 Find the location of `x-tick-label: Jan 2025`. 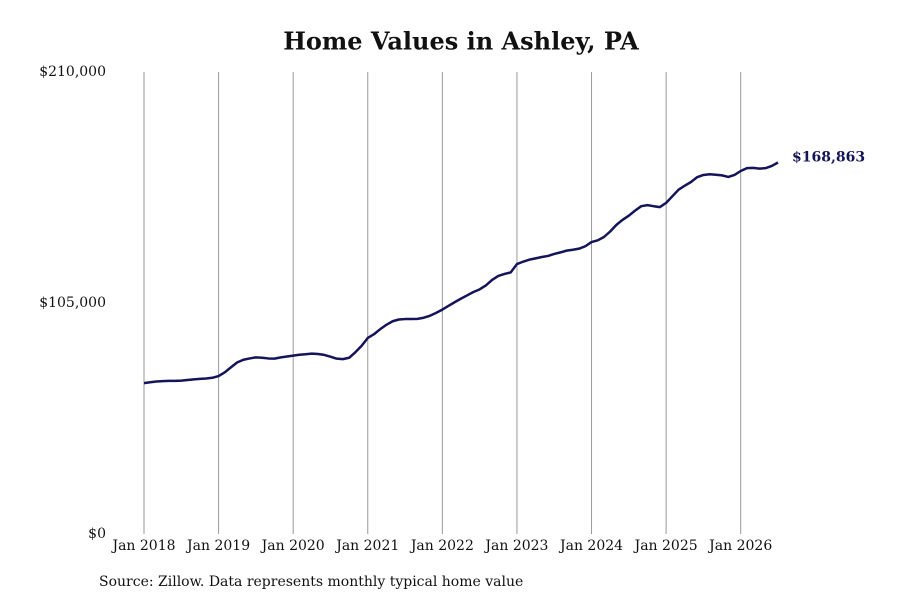

x-tick-label: Jan 2025 is located at coordinates (665, 546).